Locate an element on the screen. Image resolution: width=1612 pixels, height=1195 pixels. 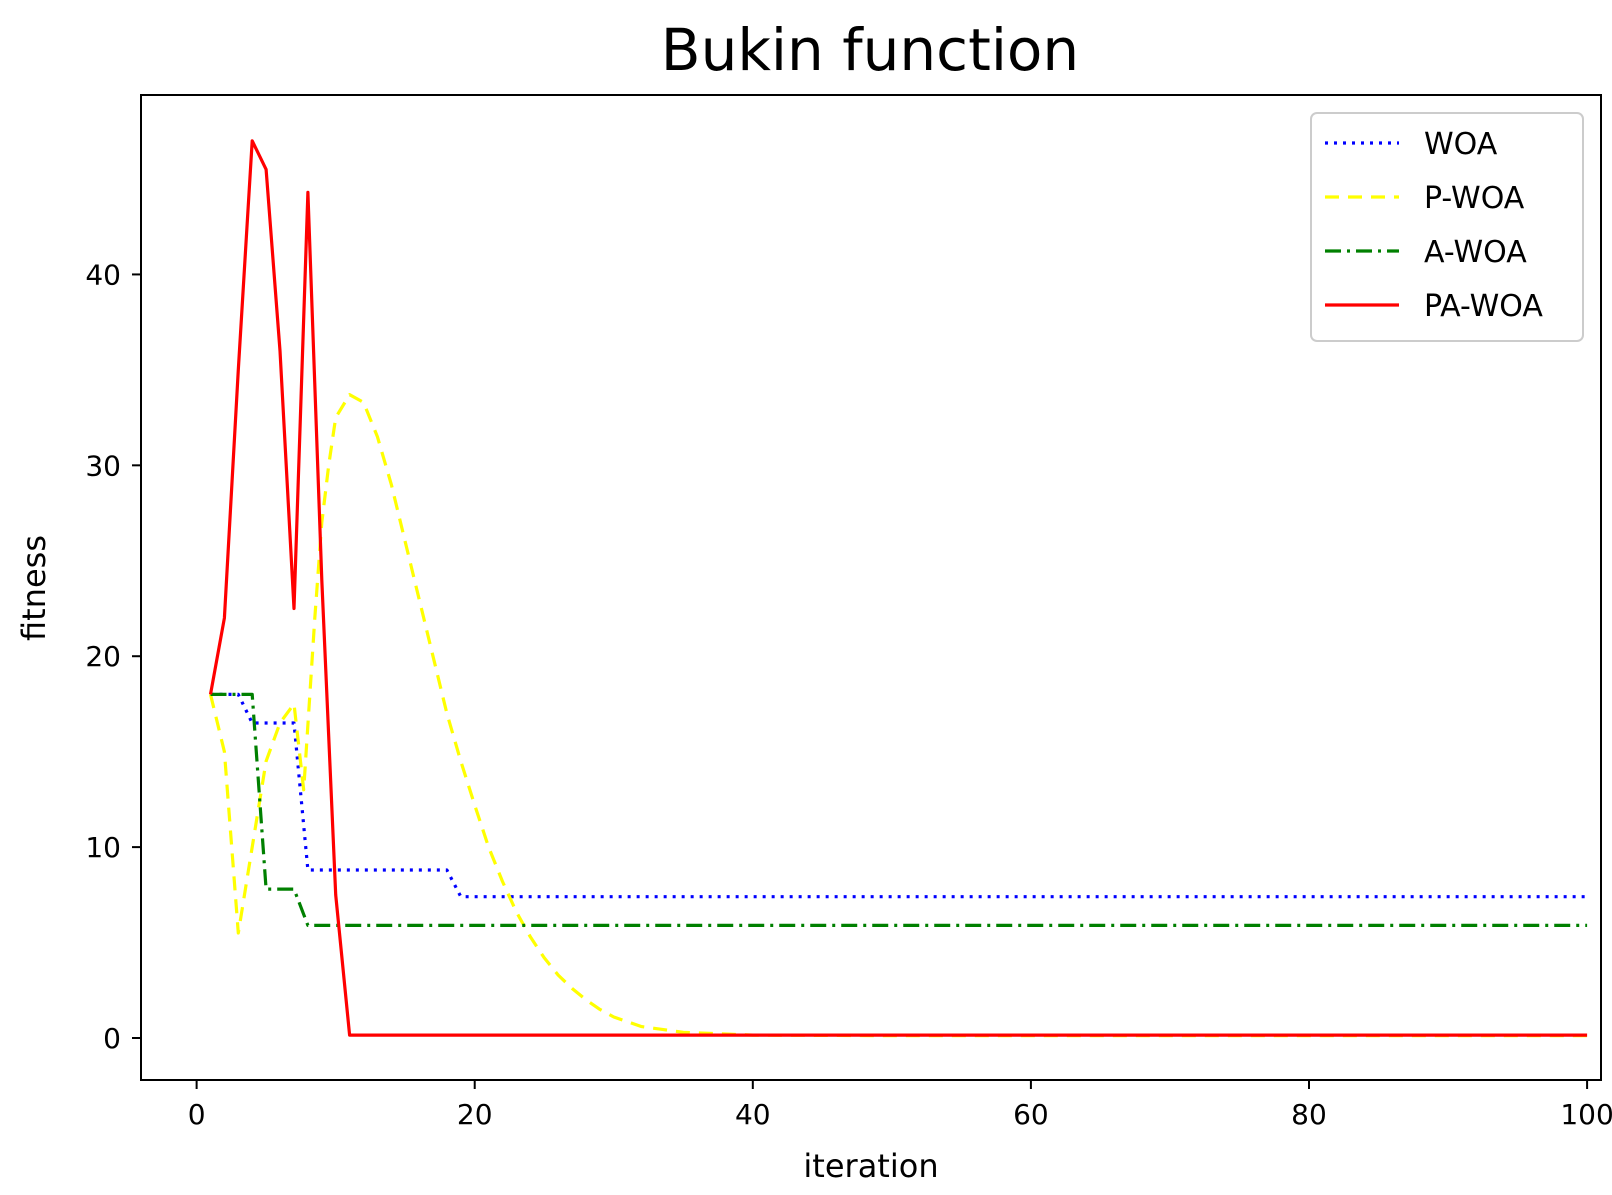
chart-title: Bukin function is located at coordinates (870, 50).